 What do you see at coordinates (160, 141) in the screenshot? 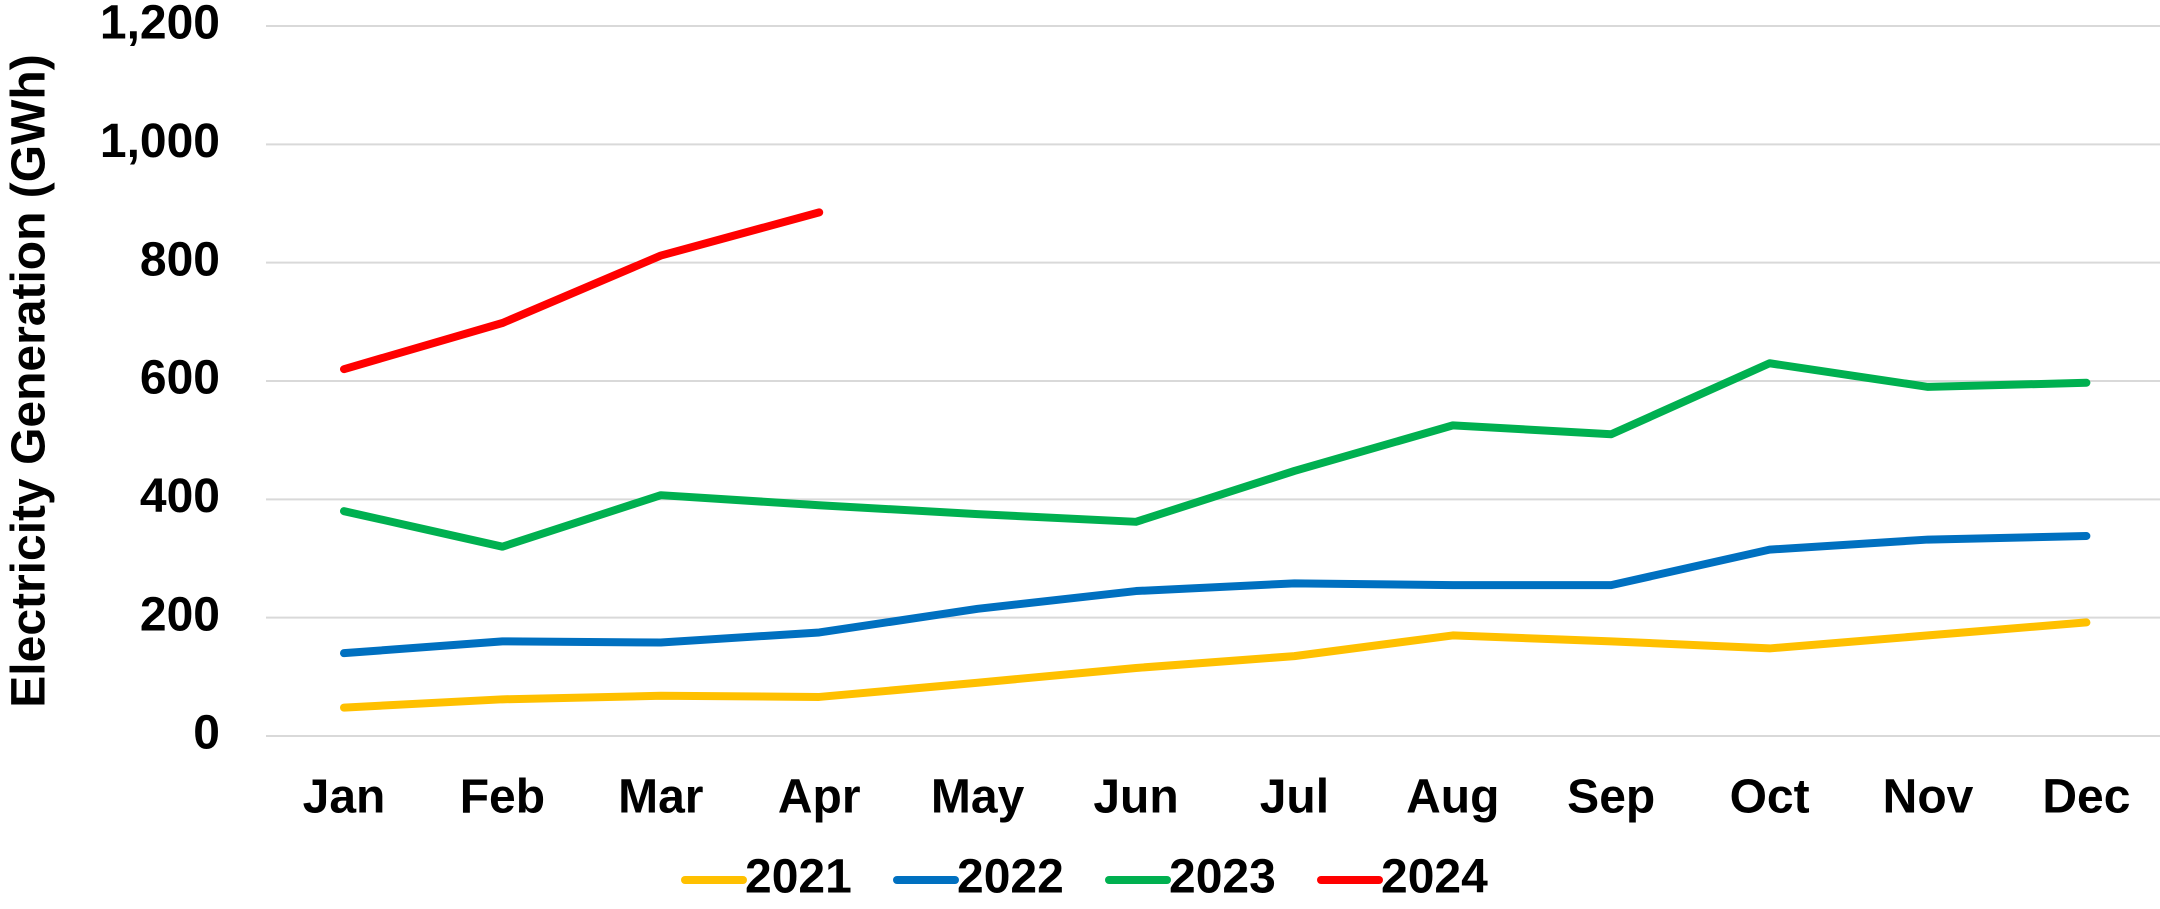
I see `y-tick-label: 1,000` at bounding box center [160, 141].